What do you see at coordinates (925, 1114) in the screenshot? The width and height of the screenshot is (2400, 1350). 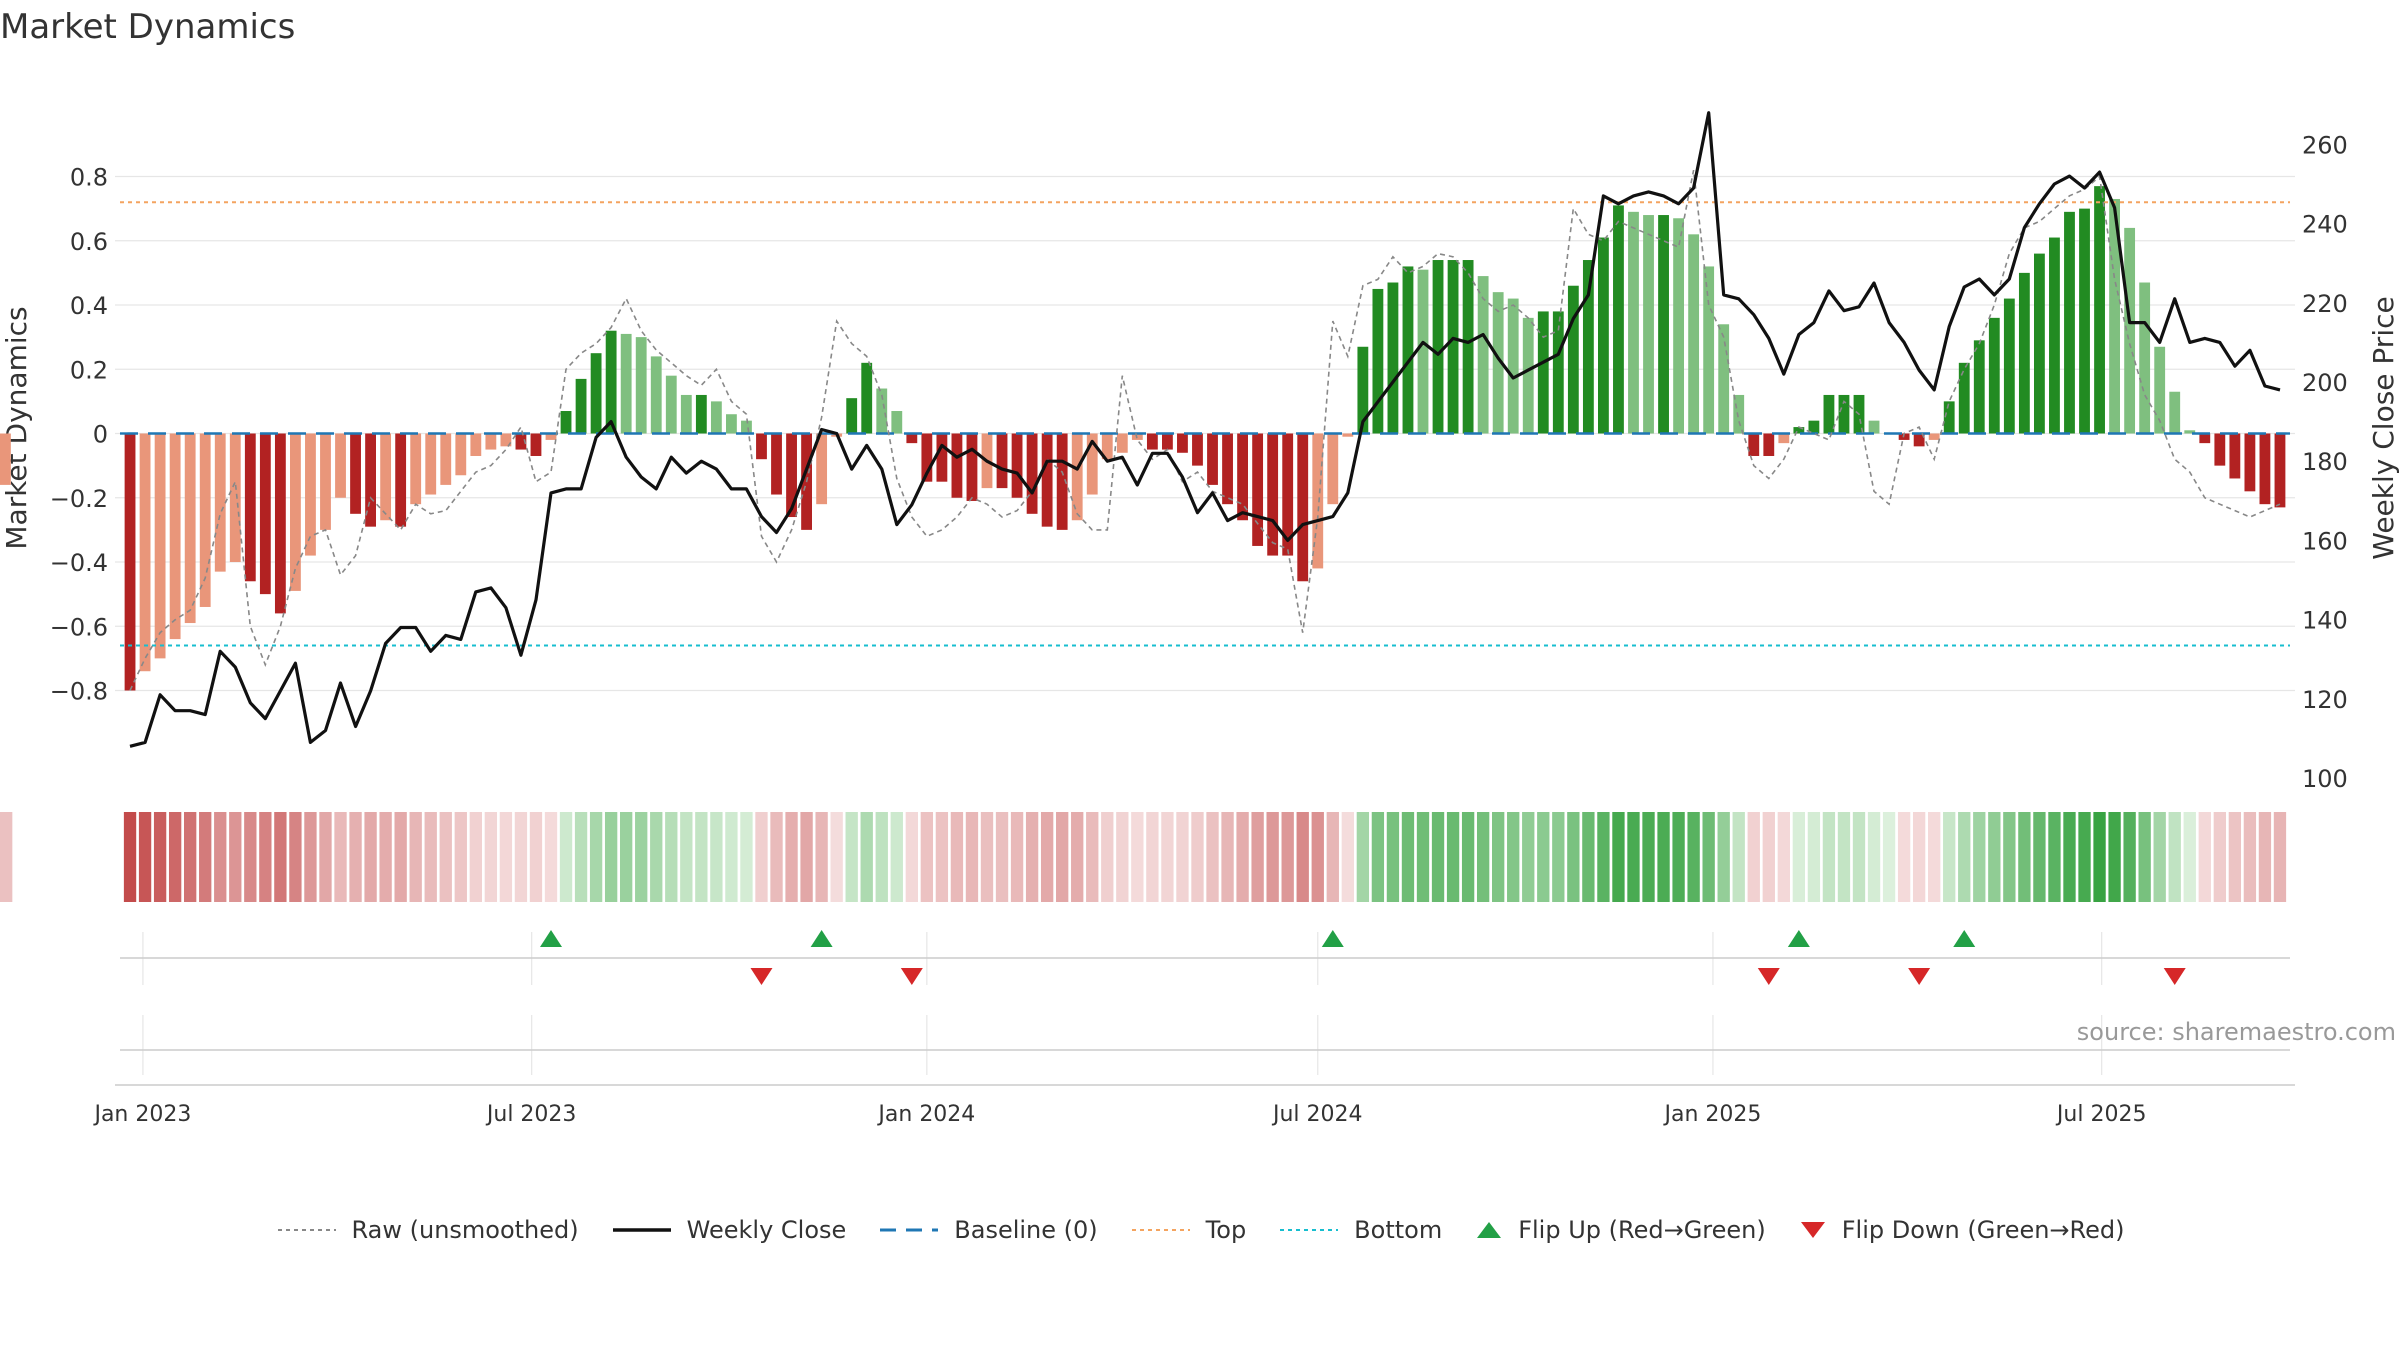 I see `x-tick-label: Jan 2024` at bounding box center [925, 1114].